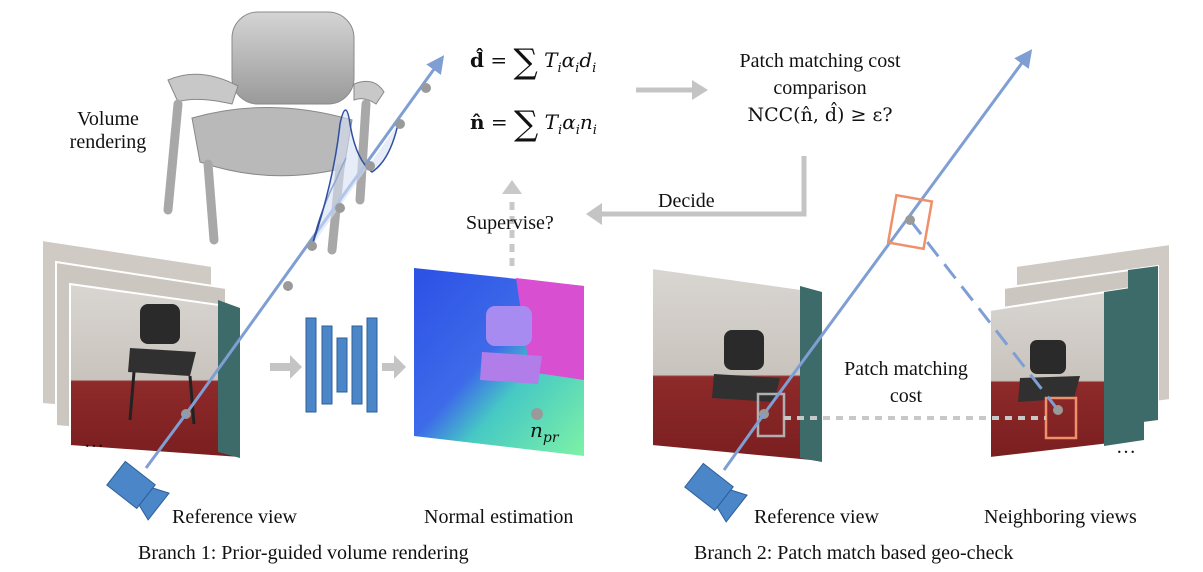 This screenshot has width=1203, height=572. I want to click on reference-patch, so click(771, 415).